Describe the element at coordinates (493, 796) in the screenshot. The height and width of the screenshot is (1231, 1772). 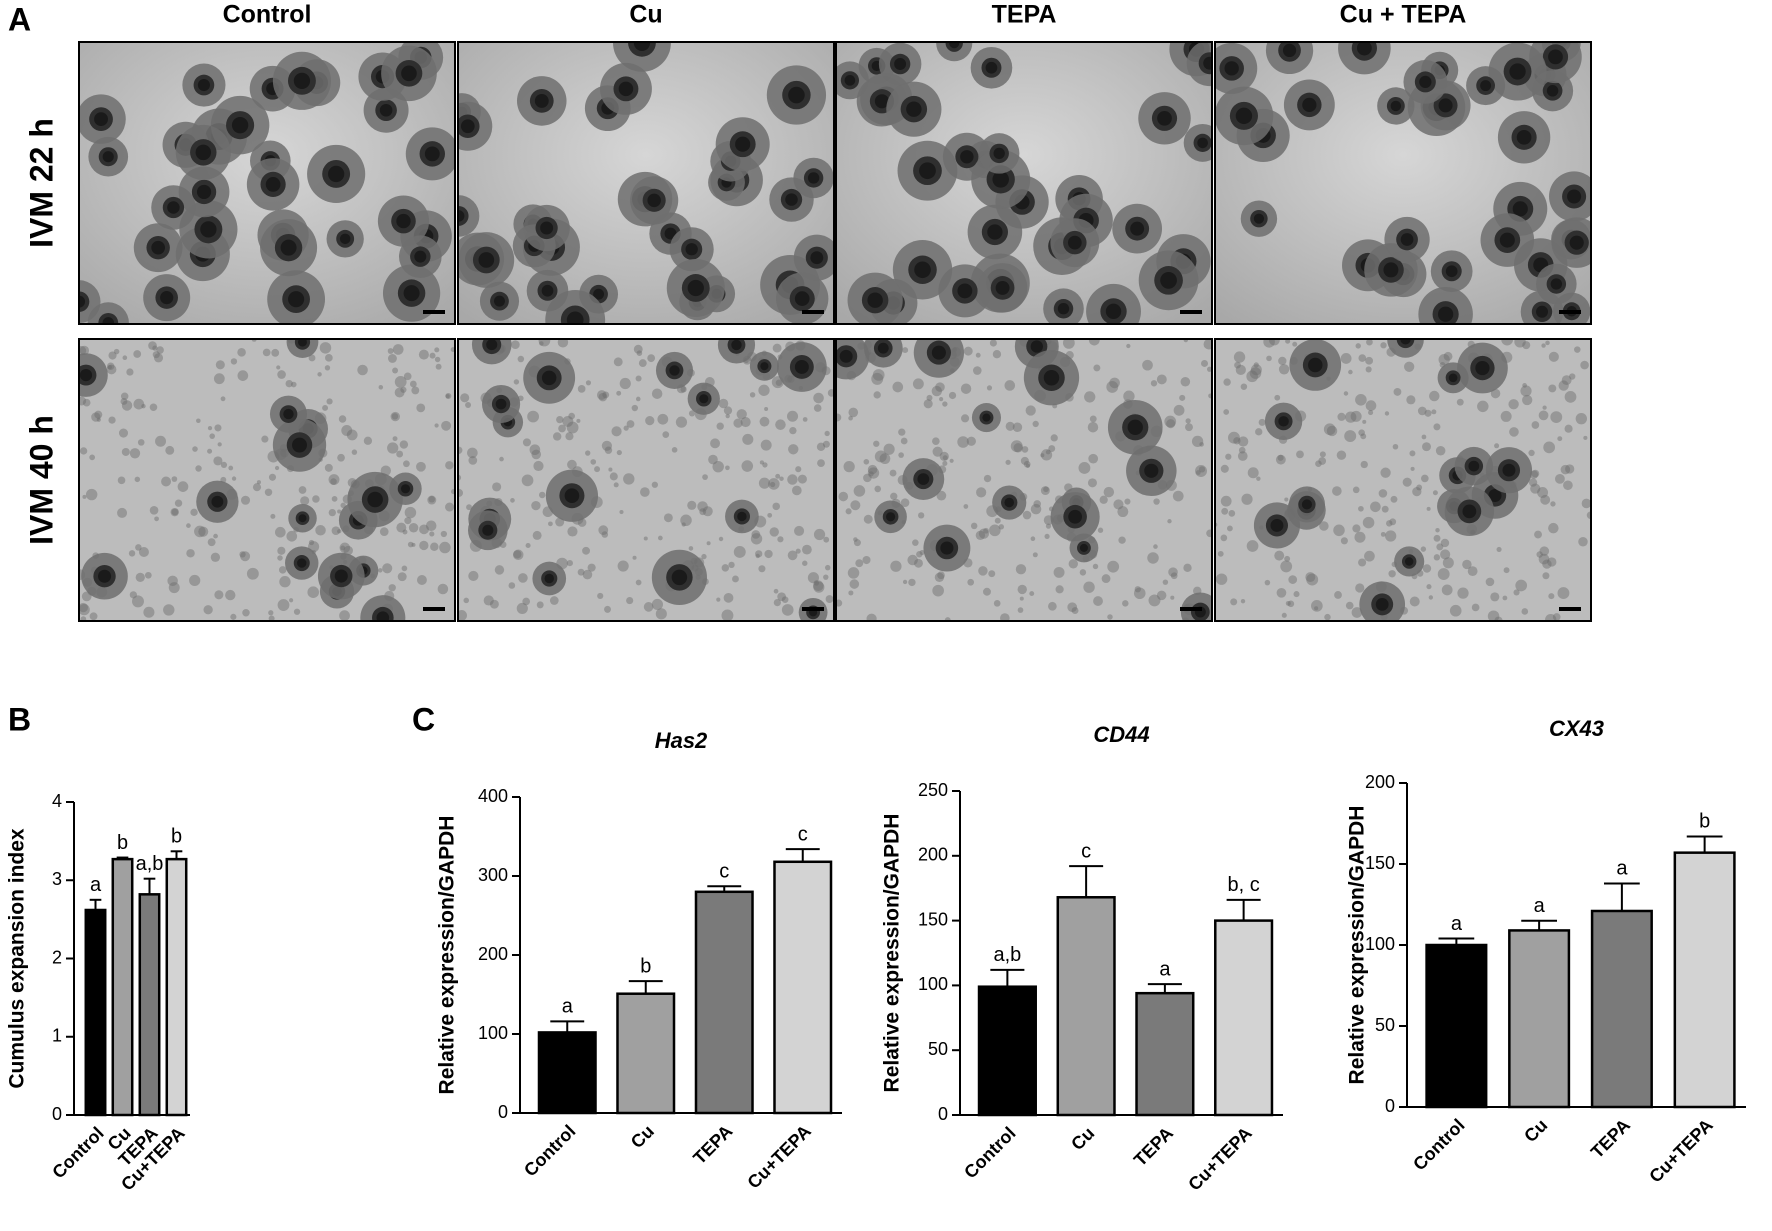
I see `y-tick-label: 400` at that location.